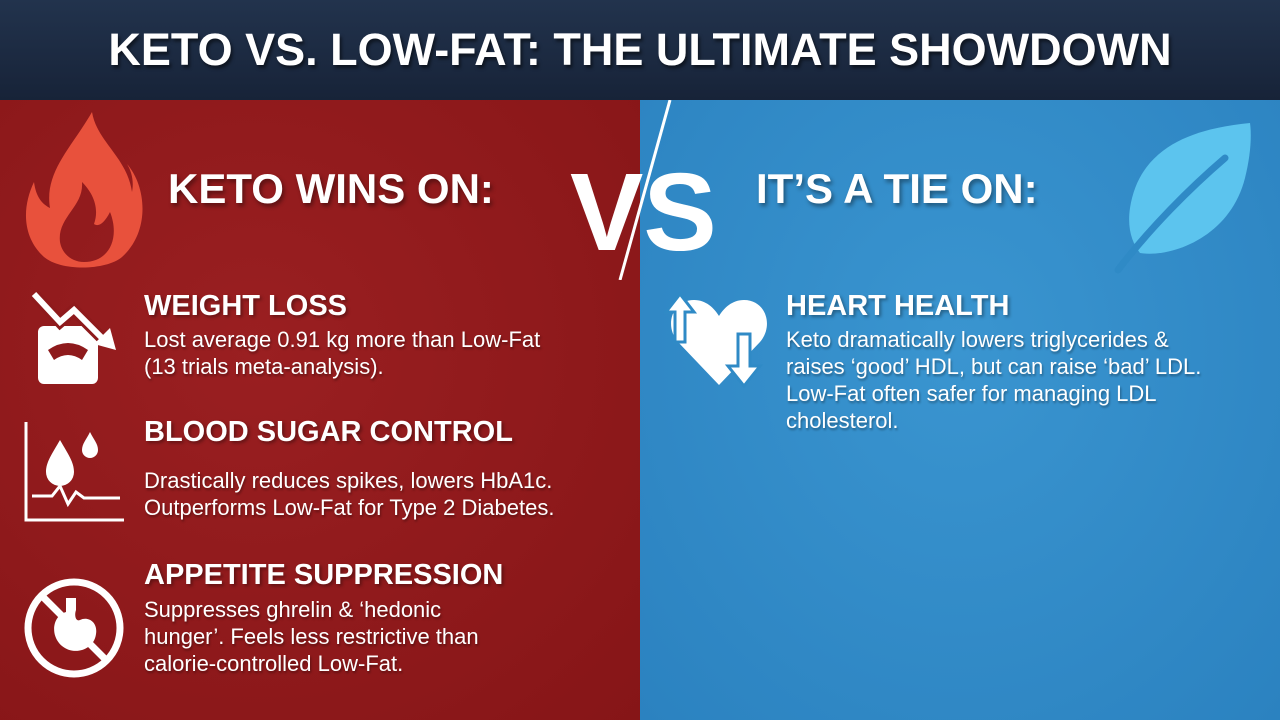  I want to click on page-title: KETO VS. LOW-FAT: THE ULTIMATE SHOWDOWN, so click(640, 49).